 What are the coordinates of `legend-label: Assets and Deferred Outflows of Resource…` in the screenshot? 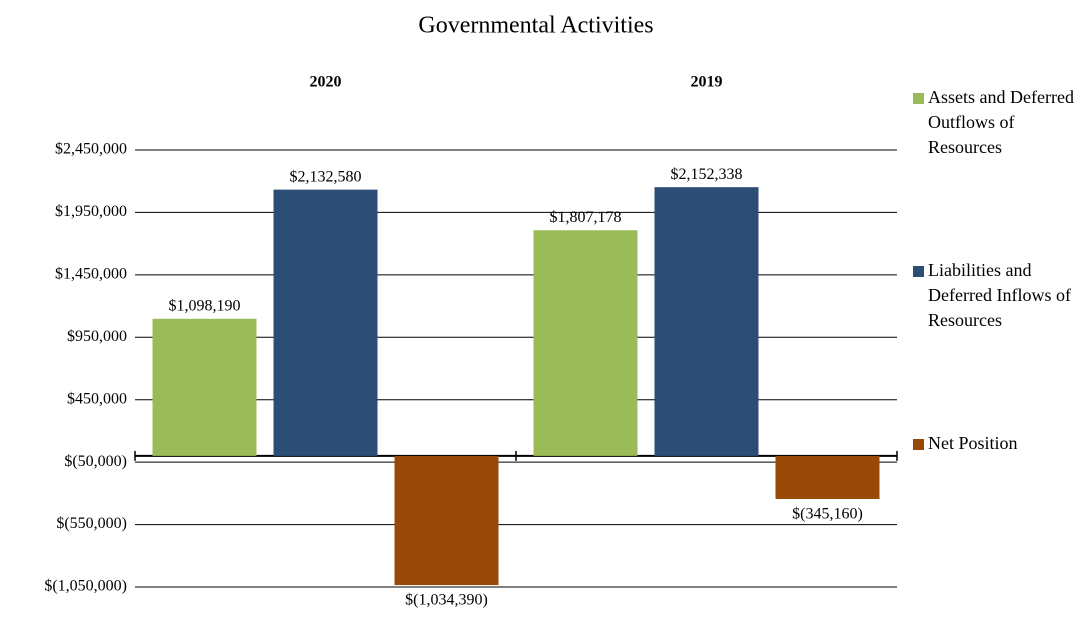 It's located at (1001, 122).